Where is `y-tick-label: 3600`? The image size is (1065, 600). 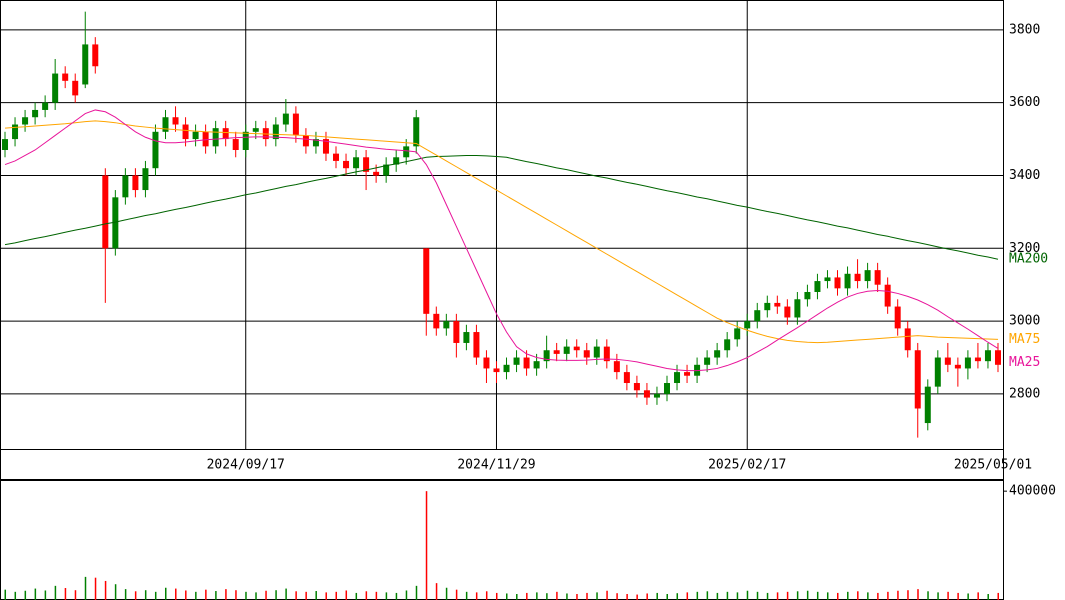
y-tick-label: 3600 is located at coordinates (1024, 102).